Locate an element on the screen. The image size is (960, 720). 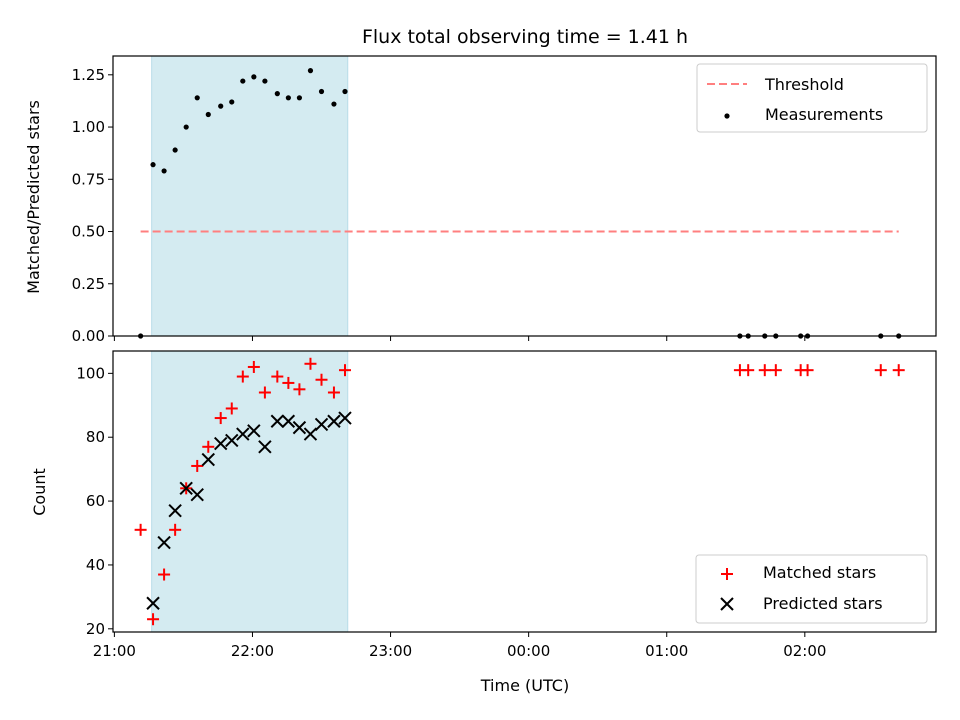
threshold-legend-label: Threshold is located at coordinates (804, 84).